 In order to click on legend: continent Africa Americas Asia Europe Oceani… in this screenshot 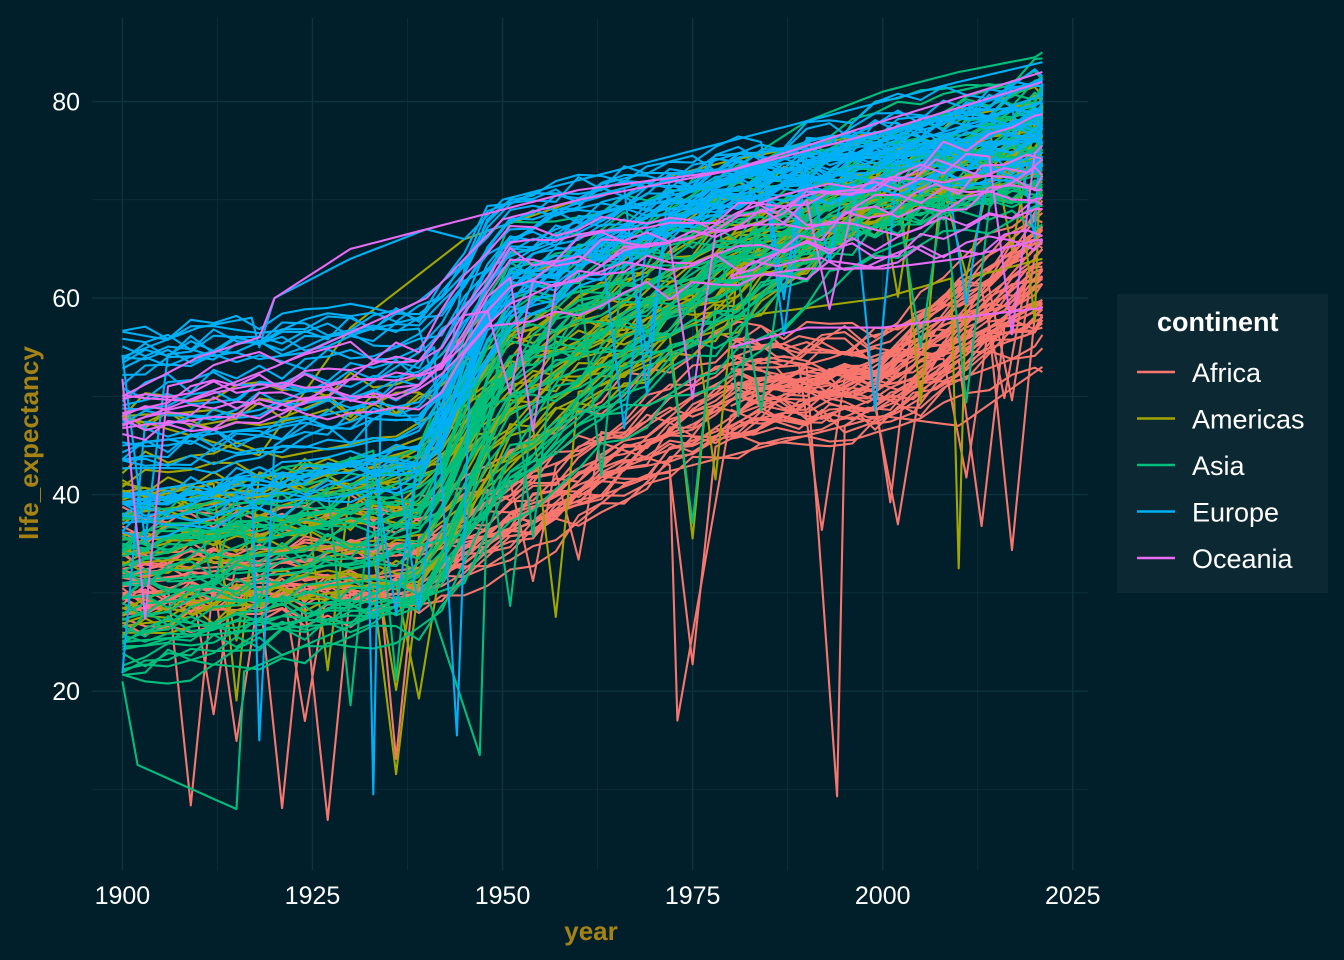, I will do `click(1222, 443)`.